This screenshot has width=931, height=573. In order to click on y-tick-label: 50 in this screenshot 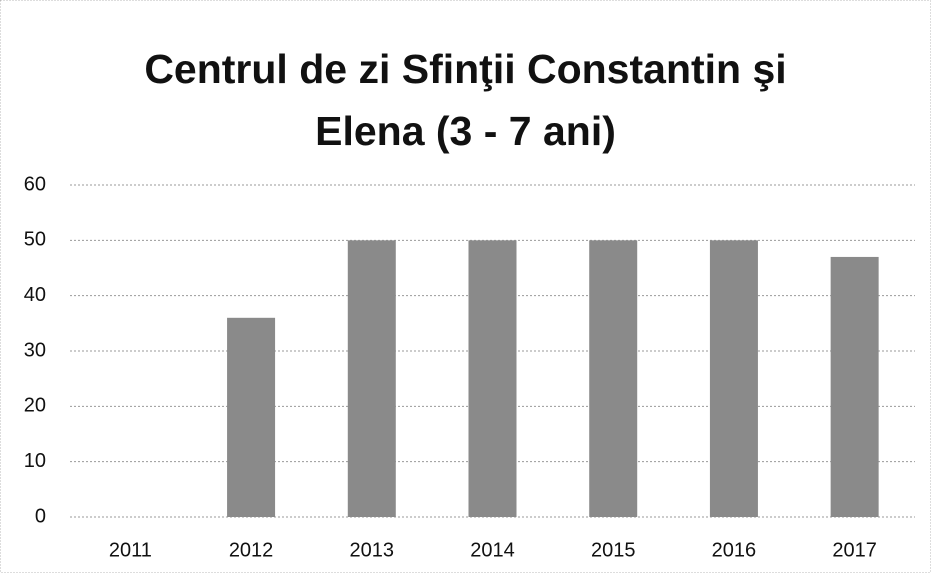, I will do `click(35, 240)`.